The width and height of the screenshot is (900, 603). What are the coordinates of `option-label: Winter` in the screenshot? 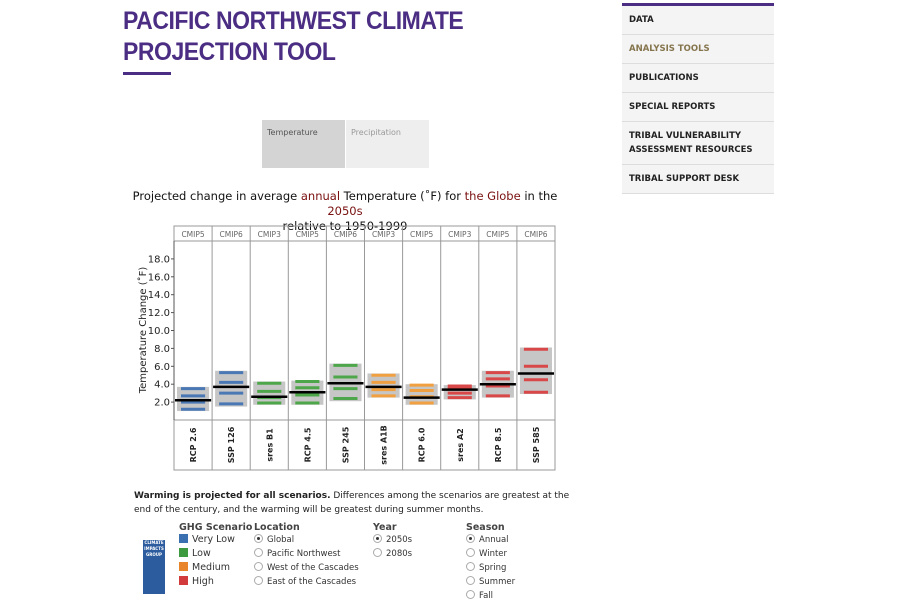 It's located at (493, 554).